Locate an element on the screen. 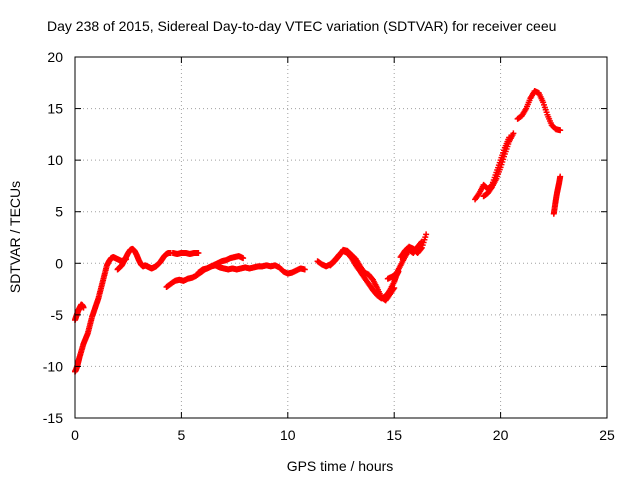 This screenshot has width=640, height=480. x-tick-label: 20 is located at coordinates (501, 435).